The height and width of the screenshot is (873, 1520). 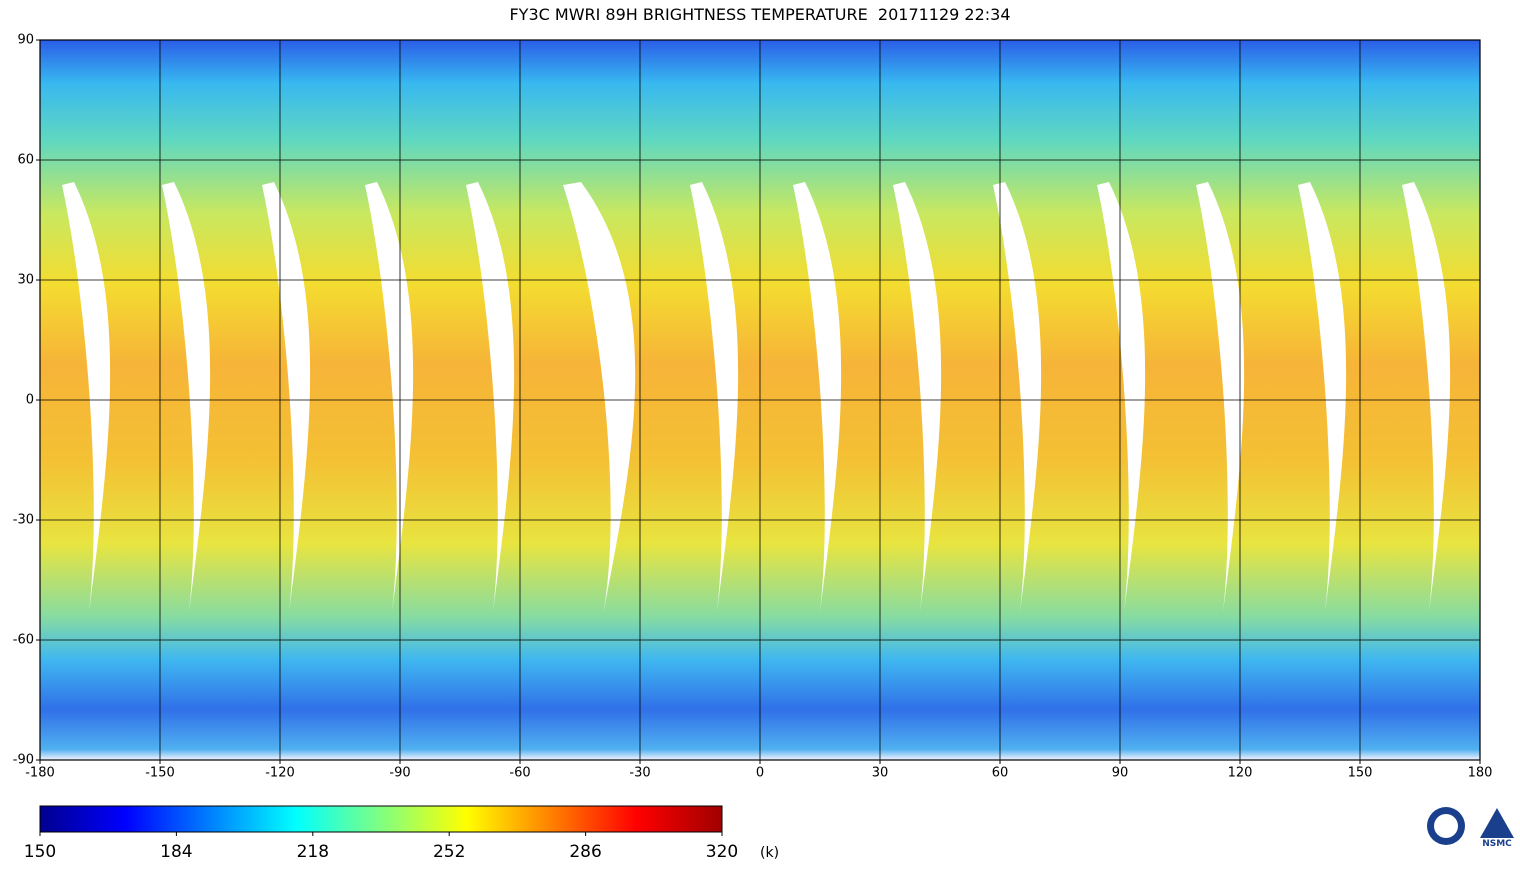 I want to click on x-tick-label: -90, so click(x=399, y=773).